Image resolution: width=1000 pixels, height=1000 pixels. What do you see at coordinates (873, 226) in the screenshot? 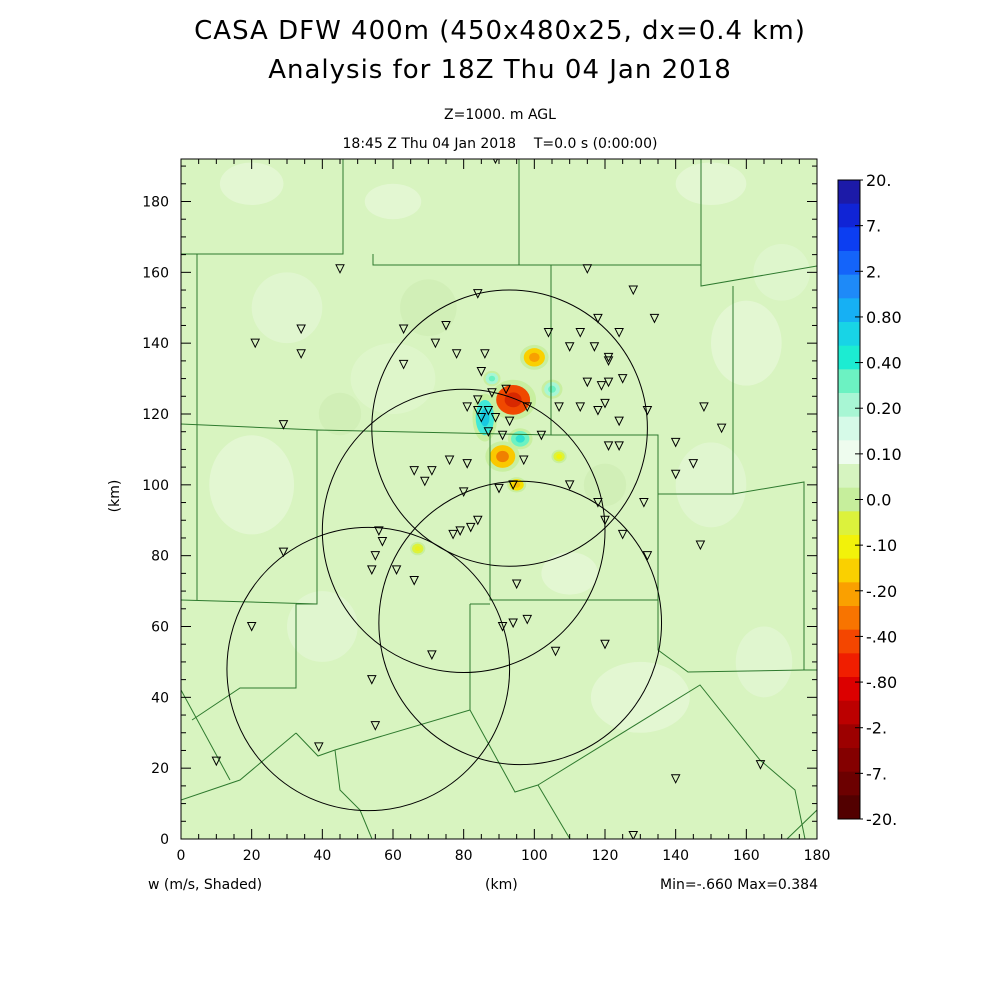
I see `colorbar-label: 7.` at bounding box center [873, 226].